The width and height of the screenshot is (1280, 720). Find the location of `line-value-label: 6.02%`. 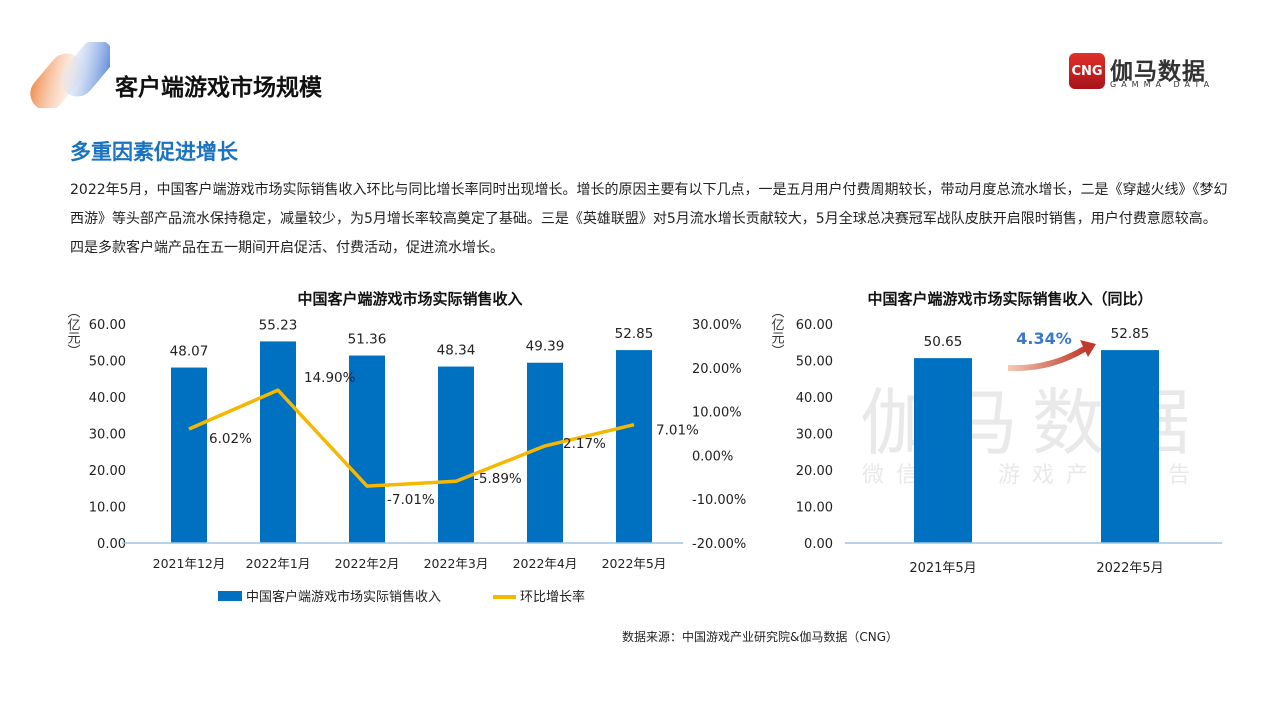

line-value-label: 6.02% is located at coordinates (230, 439).